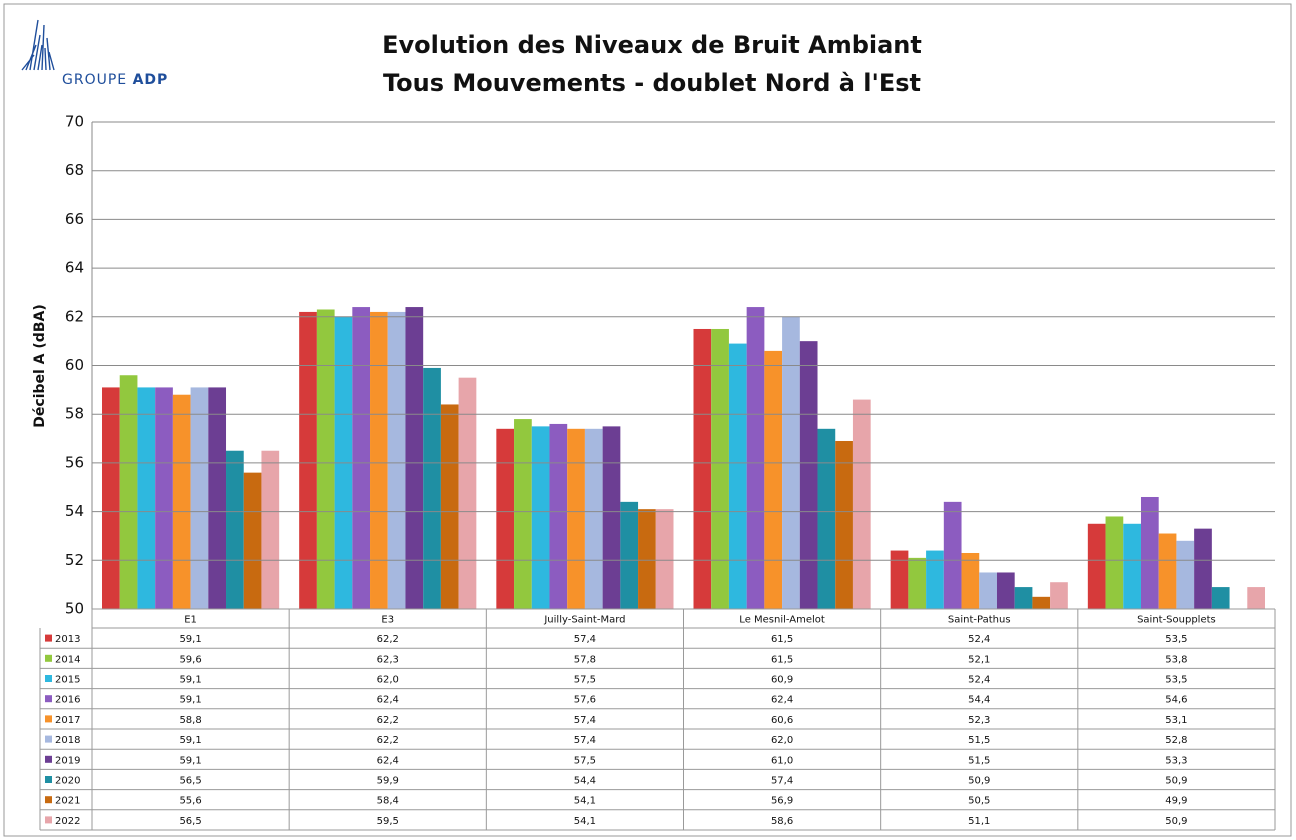 This screenshot has width=1296, height=840. I want to click on x-tick-label: E1, so click(190, 620).